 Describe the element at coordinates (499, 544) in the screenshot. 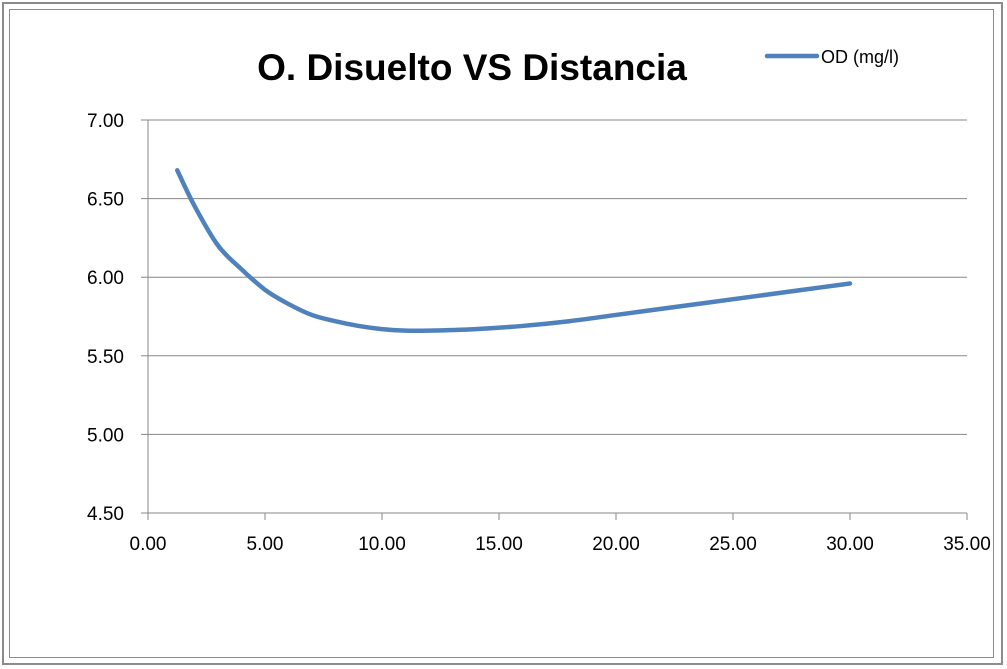

I see `x-tick-label: 15.00` at that location.